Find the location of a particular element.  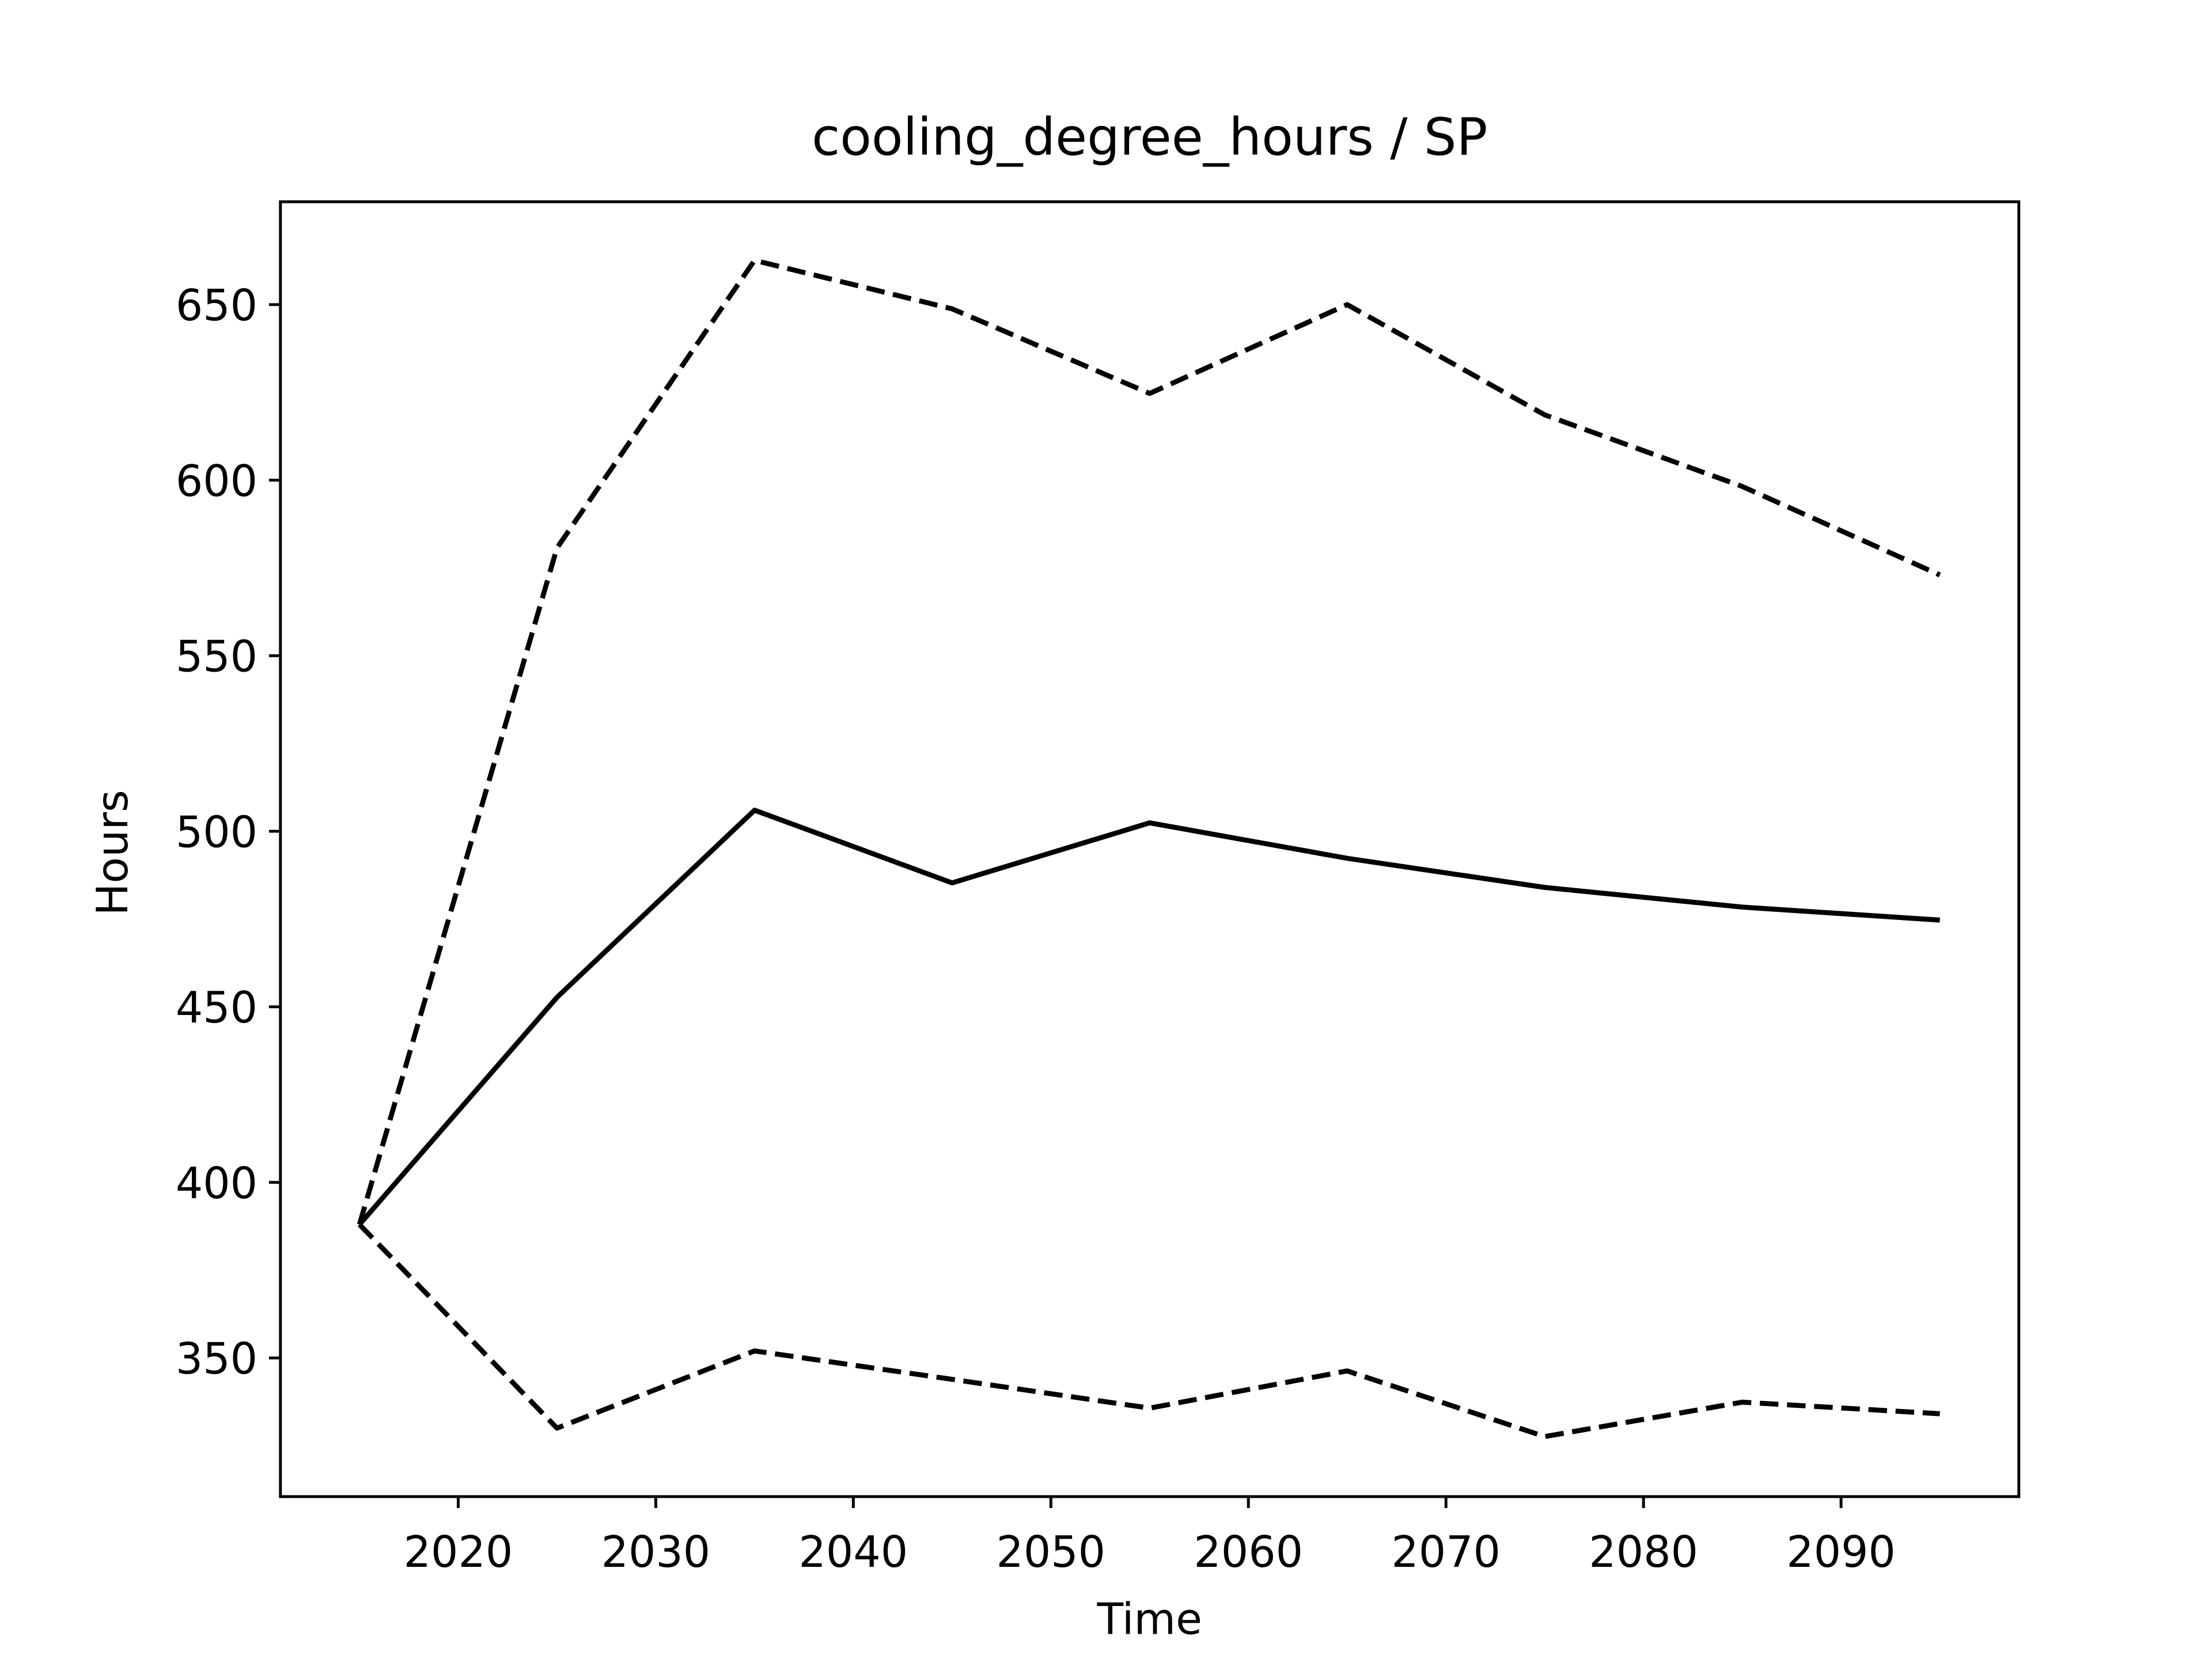

y-tick-label: 550 is located at coordinates (216, 657).